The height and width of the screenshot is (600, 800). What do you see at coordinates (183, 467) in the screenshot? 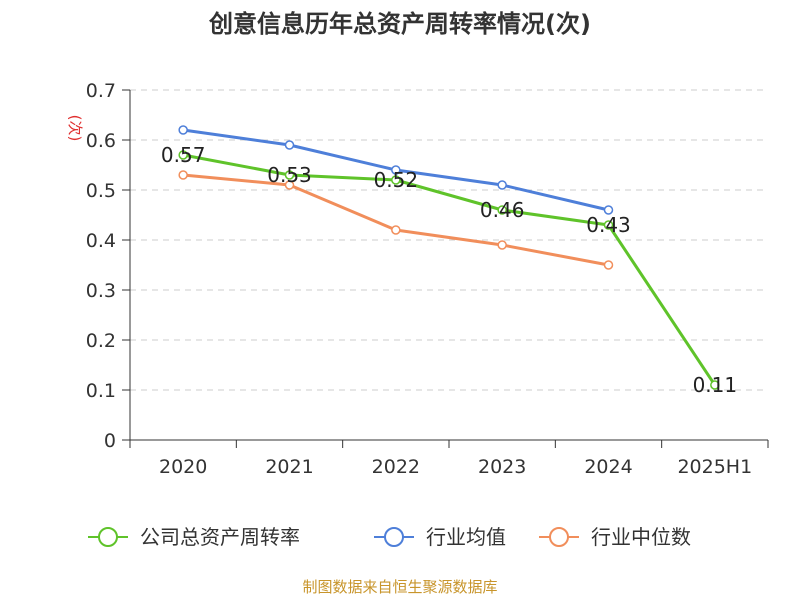
I see `x-tick-label: 2020` at bounding box center [183, 467].